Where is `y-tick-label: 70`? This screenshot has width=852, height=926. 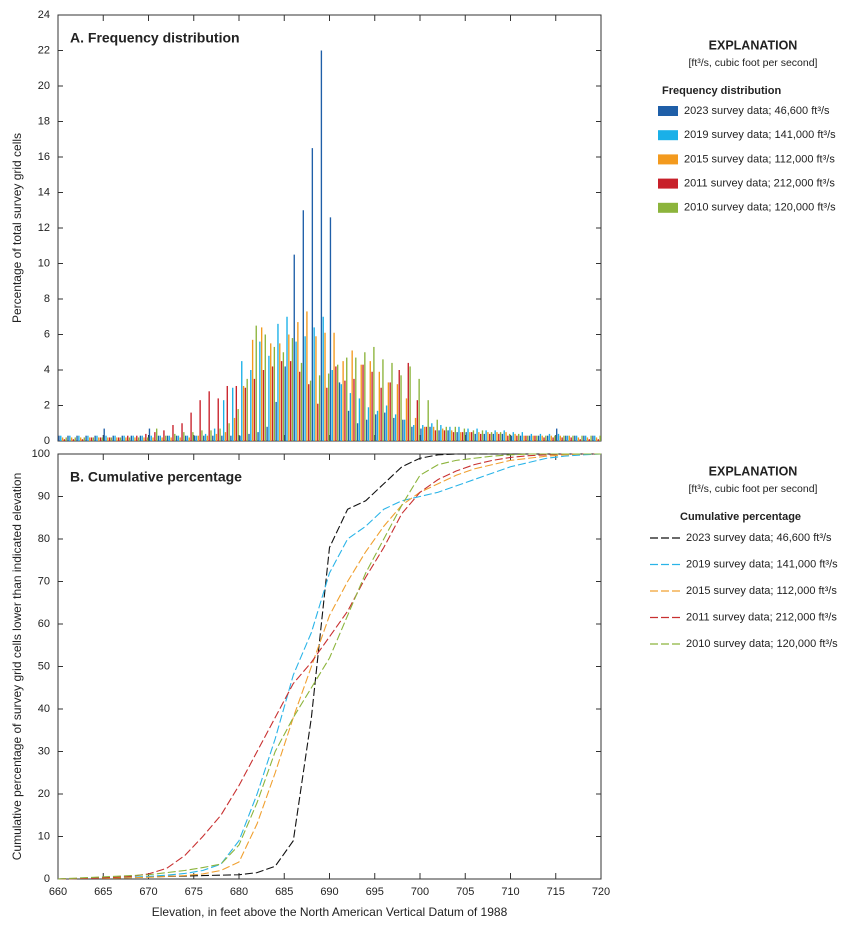 y-tick-label: 70 is located at coordinates (44, 581).